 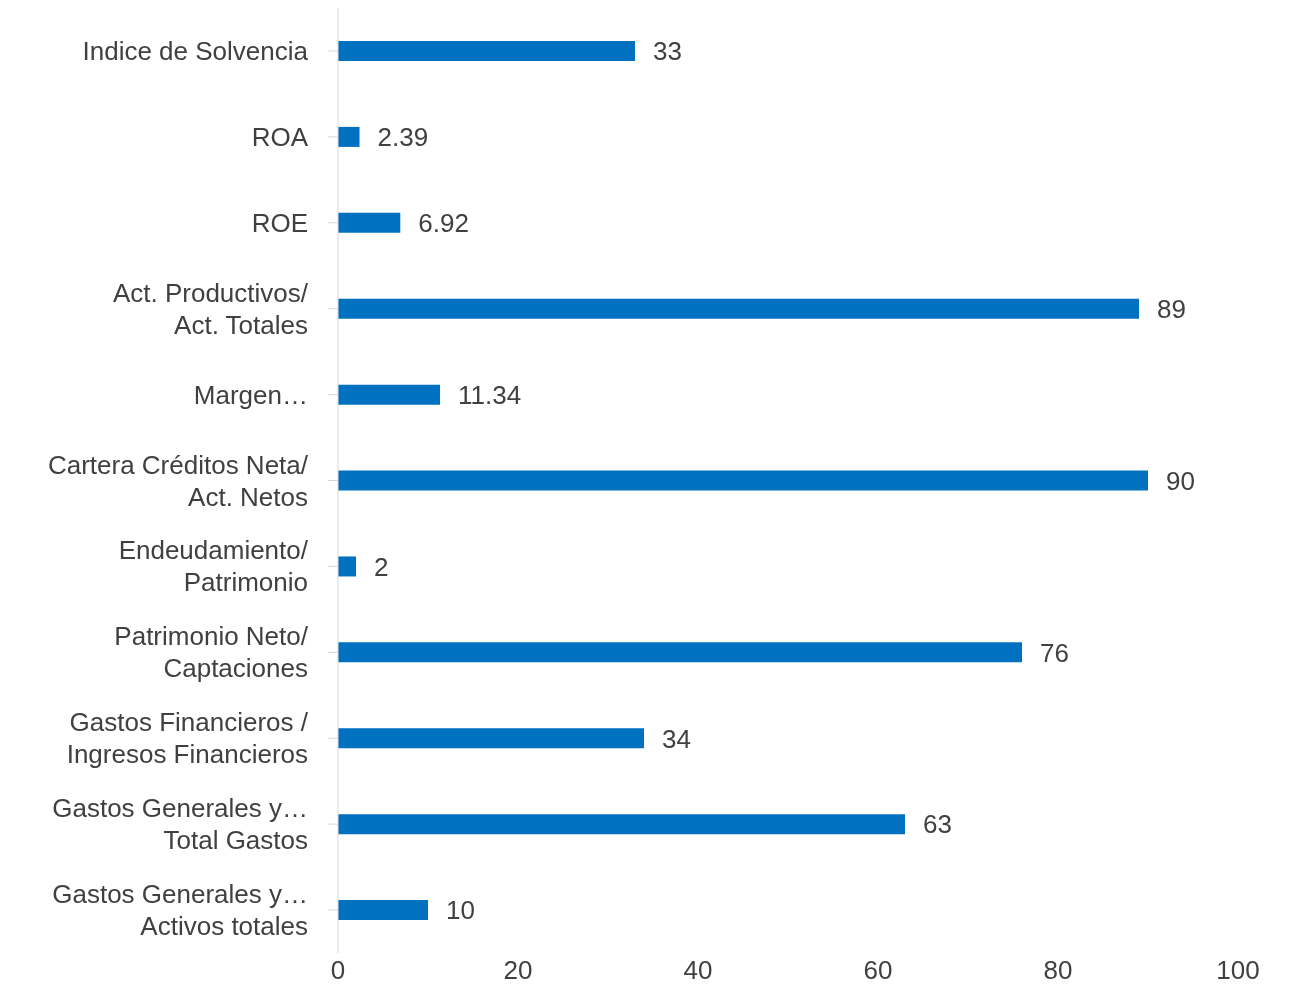 I want to click on y-tick-label: Cartera Créditos Neta/ Act. Netos, so click(x=178, y=480).